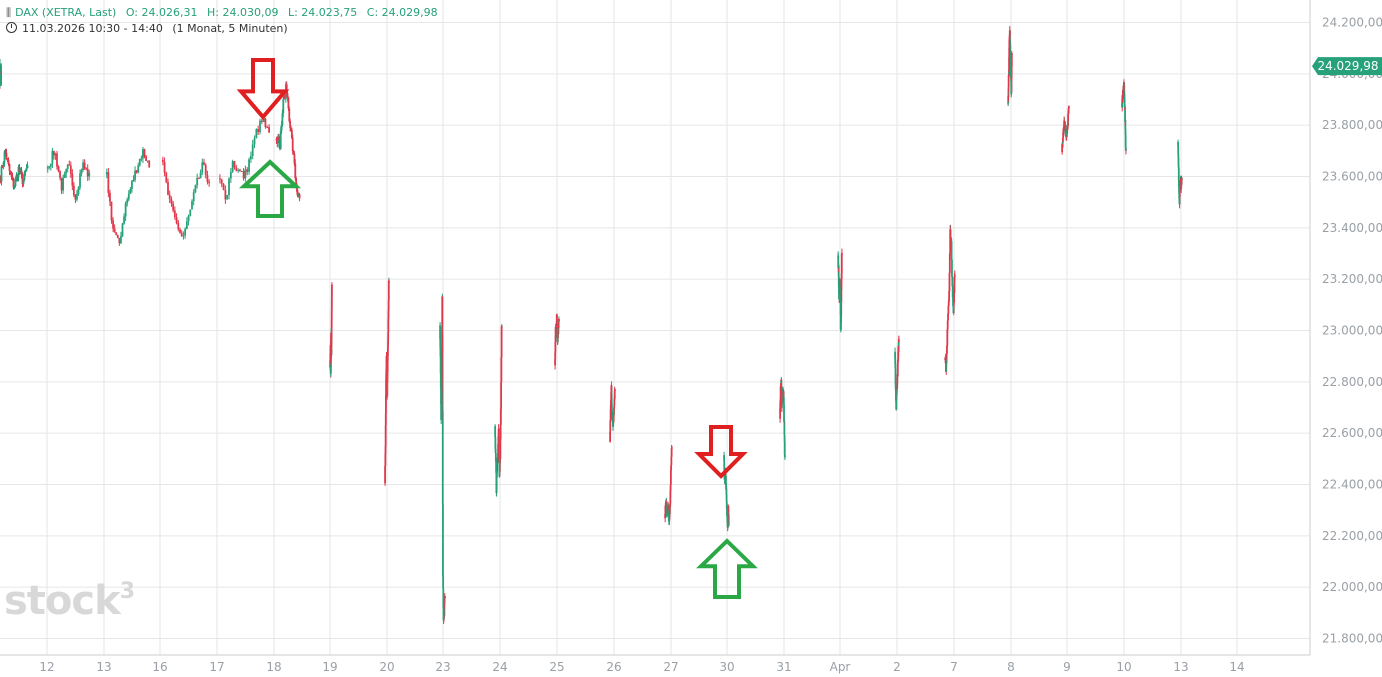  I want to click on y-tick-label: 22.200,00, so click(1352, 536).